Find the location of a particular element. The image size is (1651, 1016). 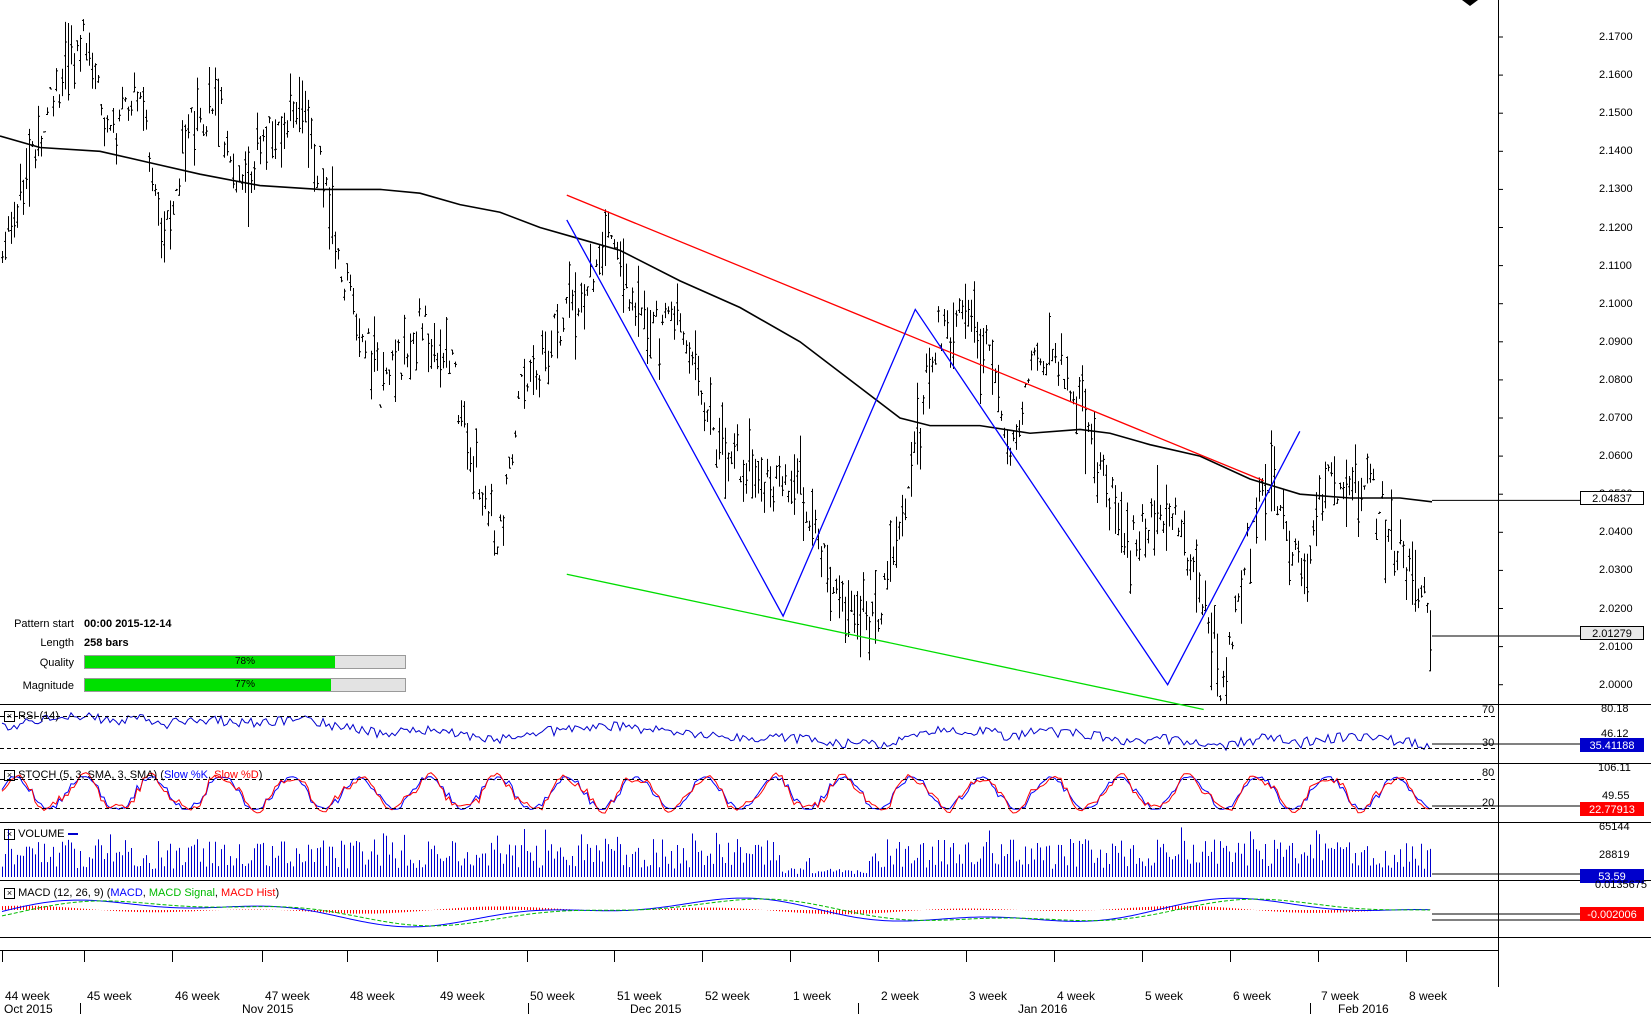

resistance-line is located at coordinates (915, 338).